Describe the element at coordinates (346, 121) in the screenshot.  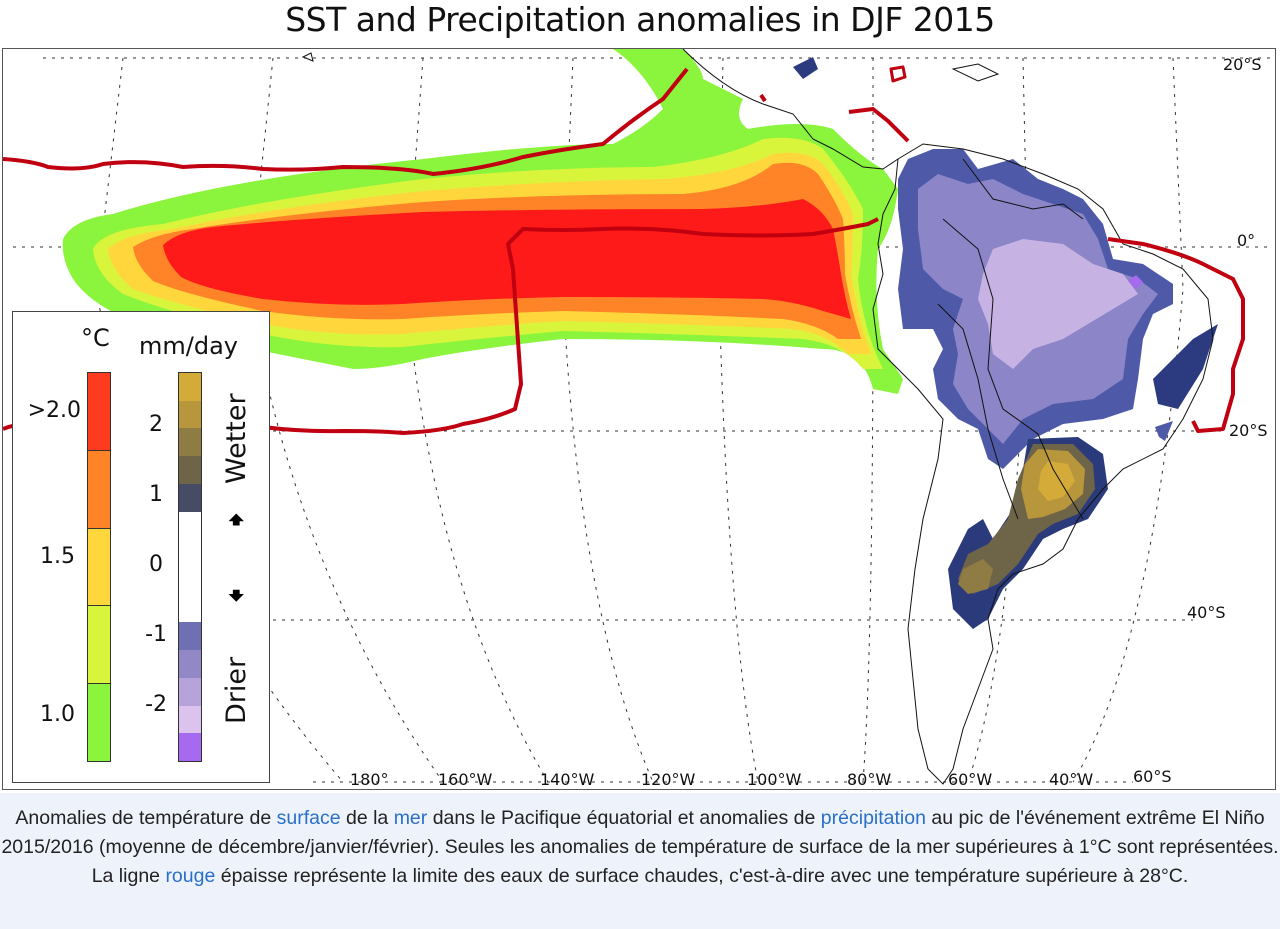
I see `warm-pool-line-north` at that location.